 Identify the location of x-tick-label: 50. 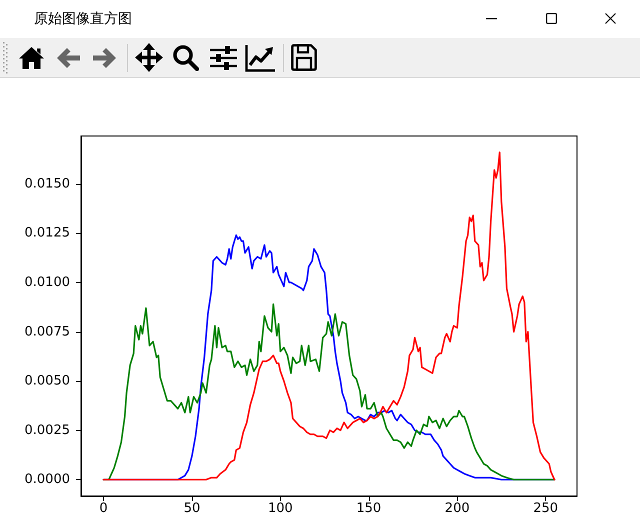
(192, 508).